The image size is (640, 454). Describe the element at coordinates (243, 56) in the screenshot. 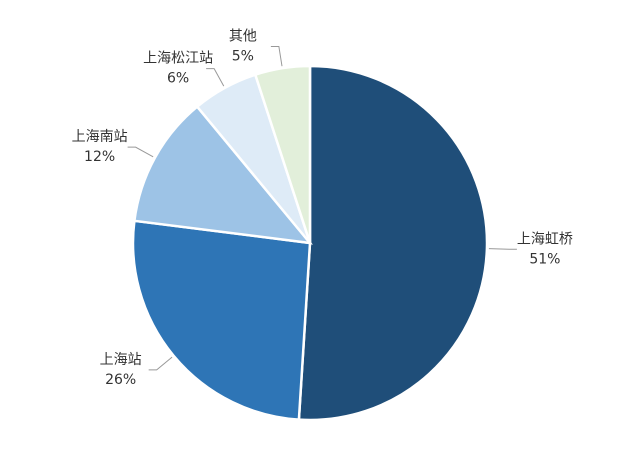

I see `value-label: 5%` at that location.